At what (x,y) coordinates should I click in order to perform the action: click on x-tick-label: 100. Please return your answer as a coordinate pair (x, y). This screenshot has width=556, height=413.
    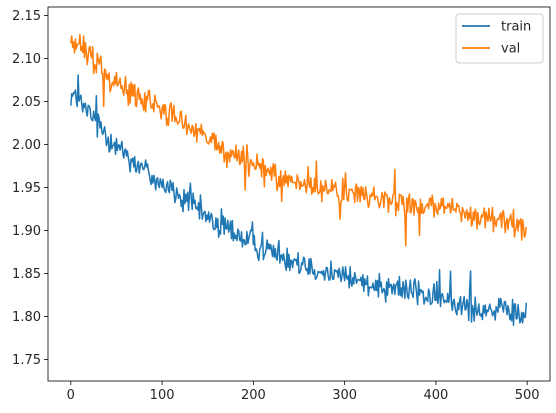
    Looking at the image, I should click on (162, 395).